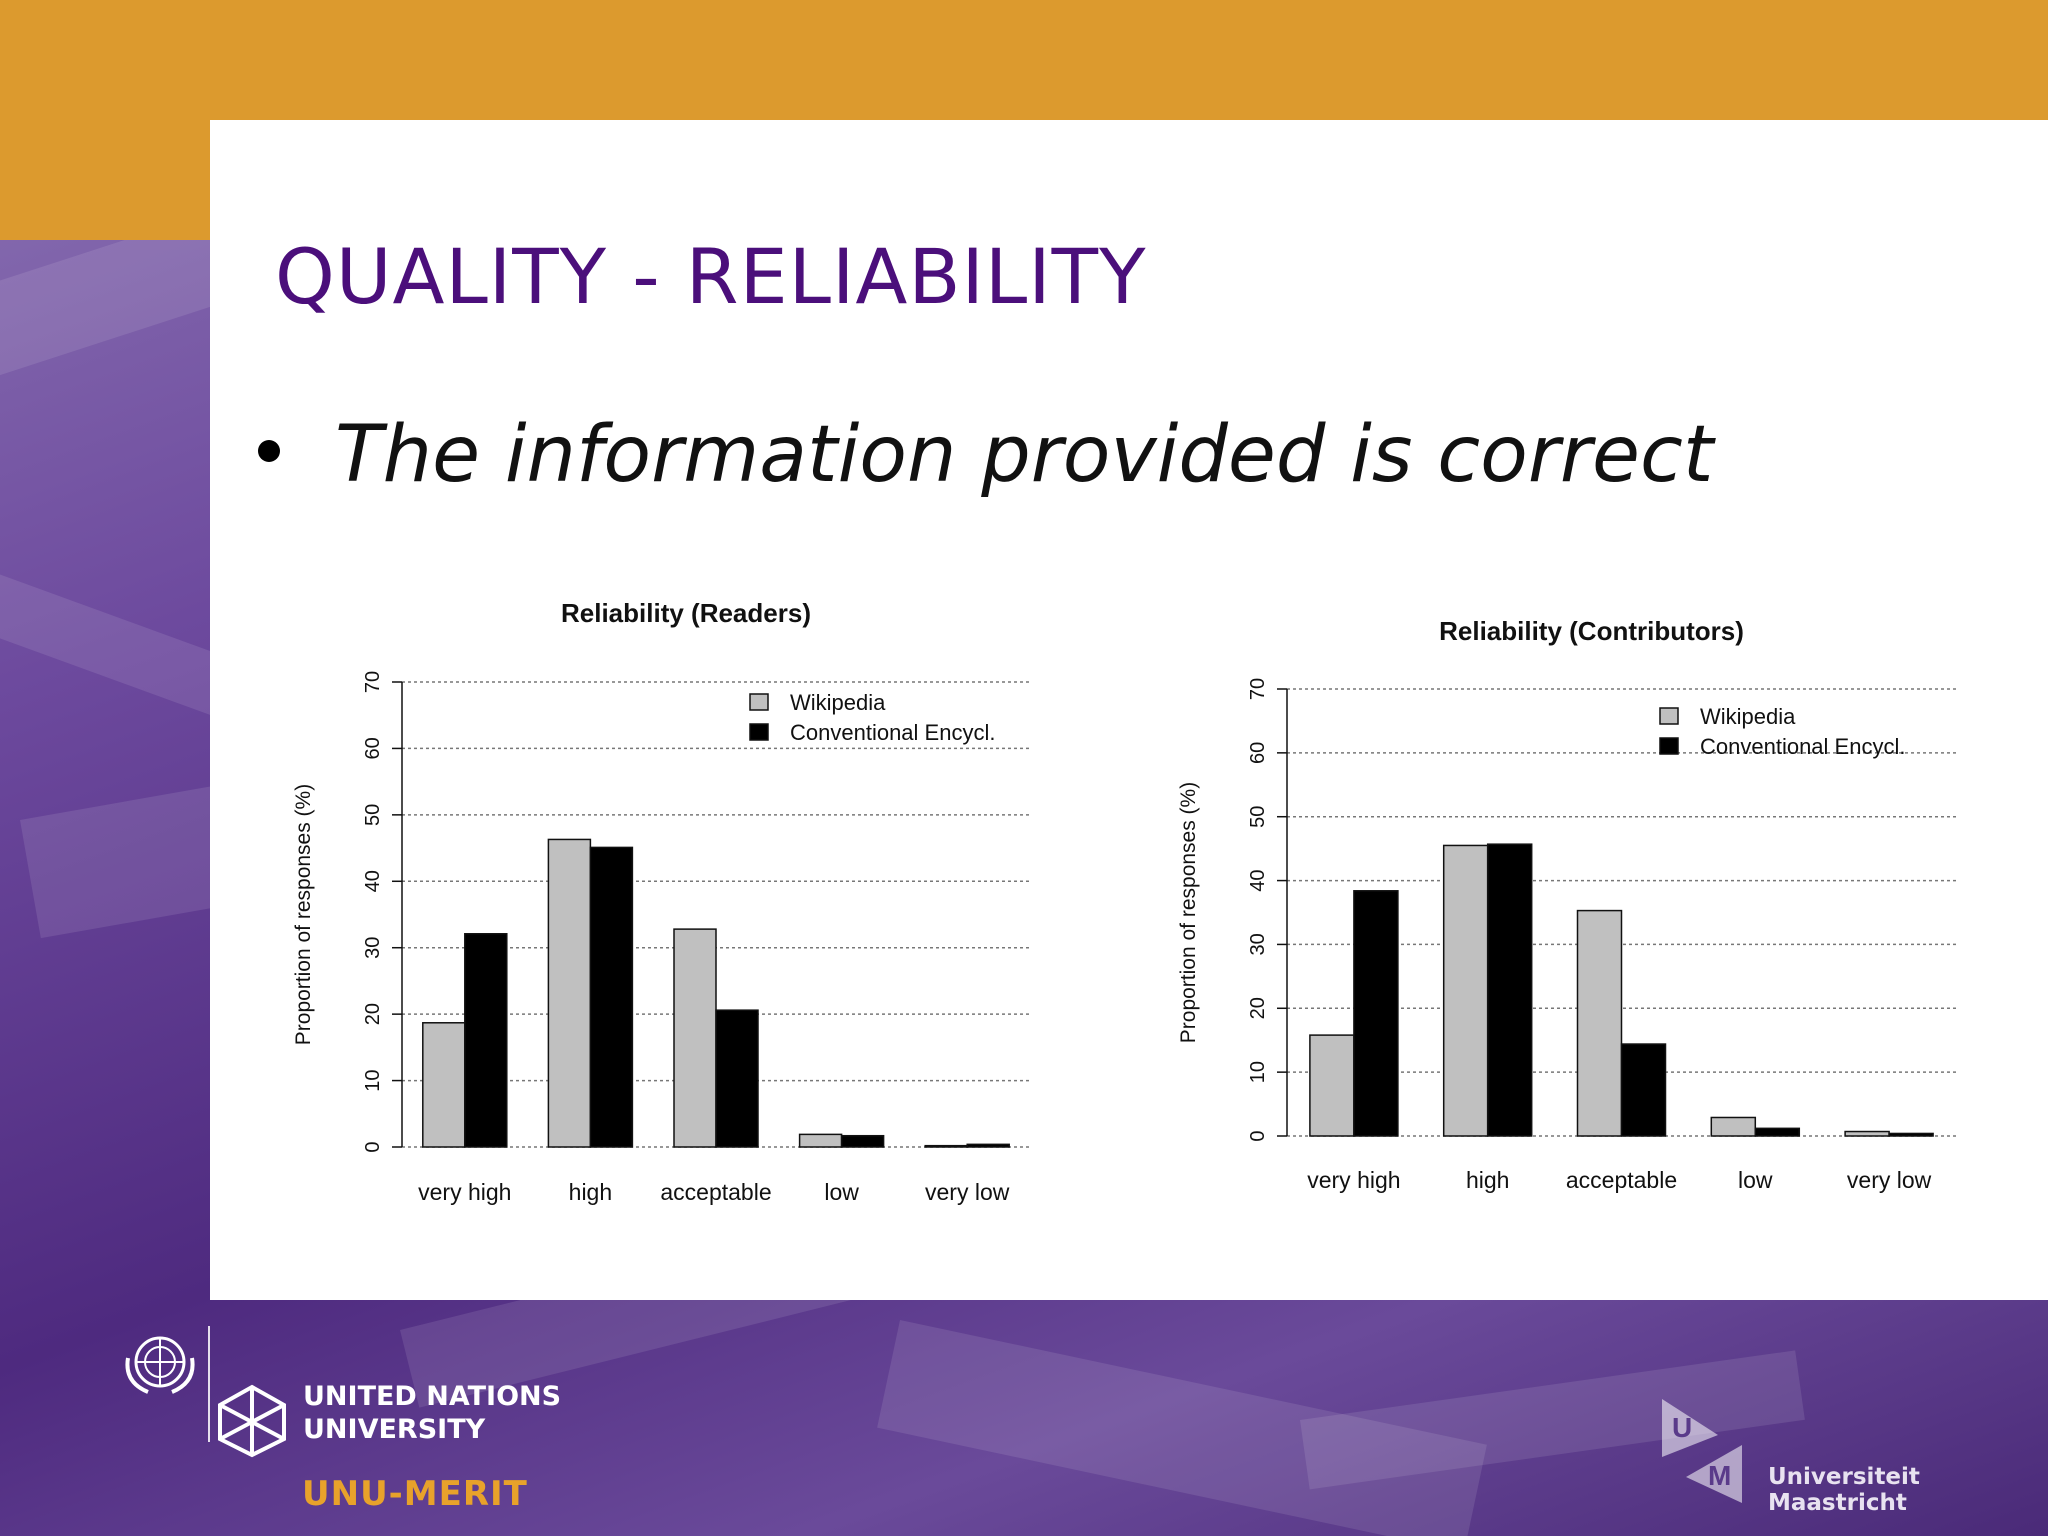 This screenshot has height=1536, width=2048. Describe the element at coordinates (686, 613) in the screenshot. I see `chart-title: Reliability (Readers)` at that location.